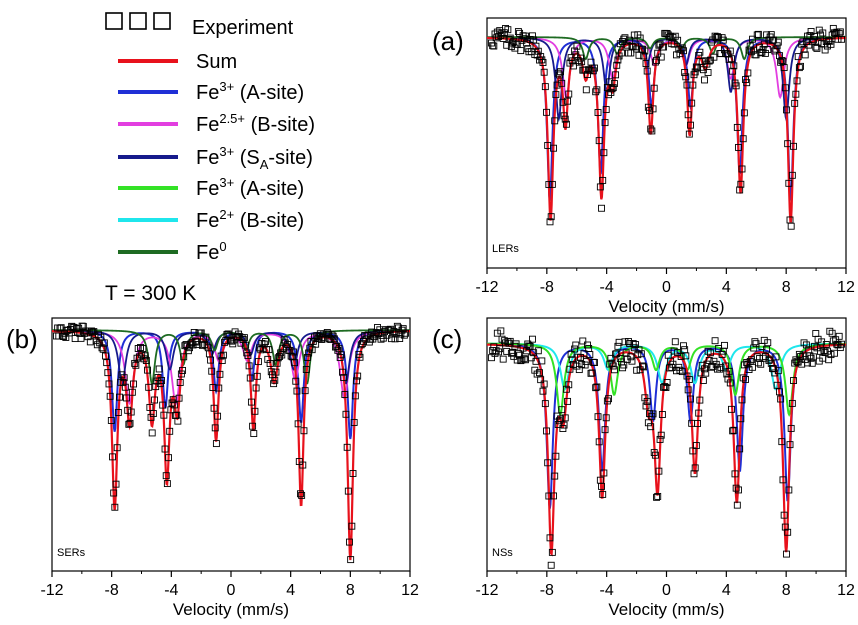  What do you see at coordinates (114, 21) in the screenshot?
I see `legend-square-marker` at bounding box center [114, 21].